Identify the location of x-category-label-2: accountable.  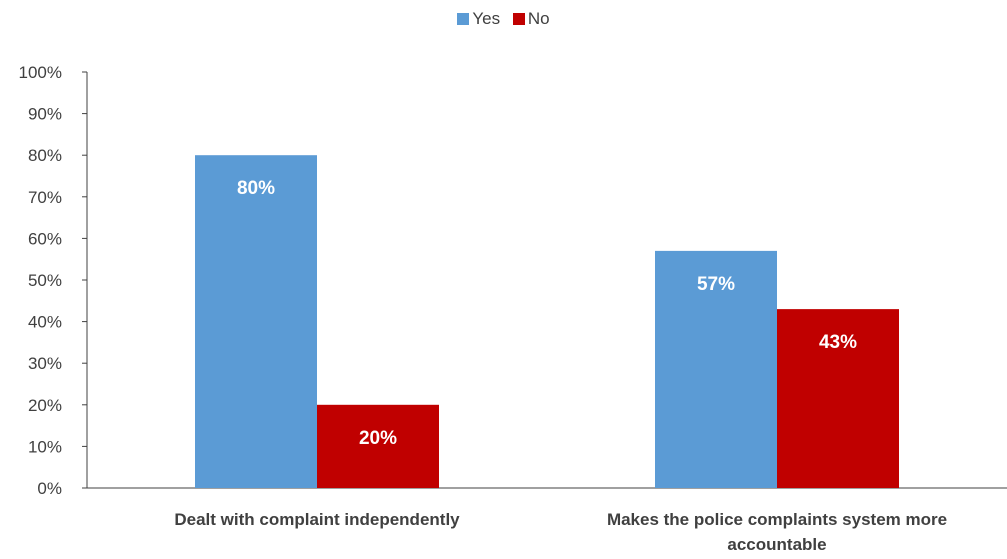
(776, 544).